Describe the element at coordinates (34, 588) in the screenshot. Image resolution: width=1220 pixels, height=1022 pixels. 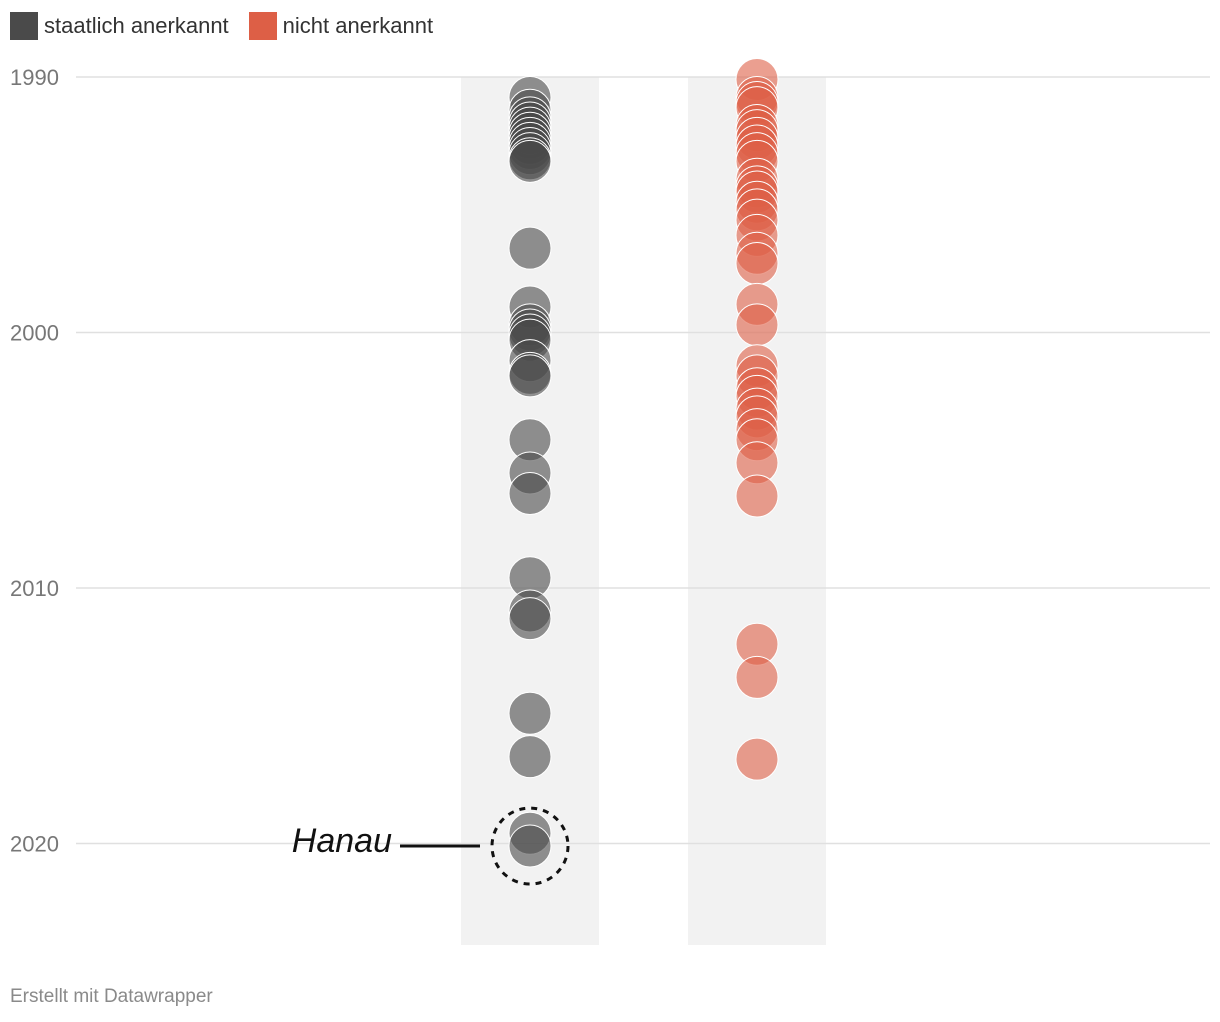
I see `y-tick-label-2010: 2010` at that location.